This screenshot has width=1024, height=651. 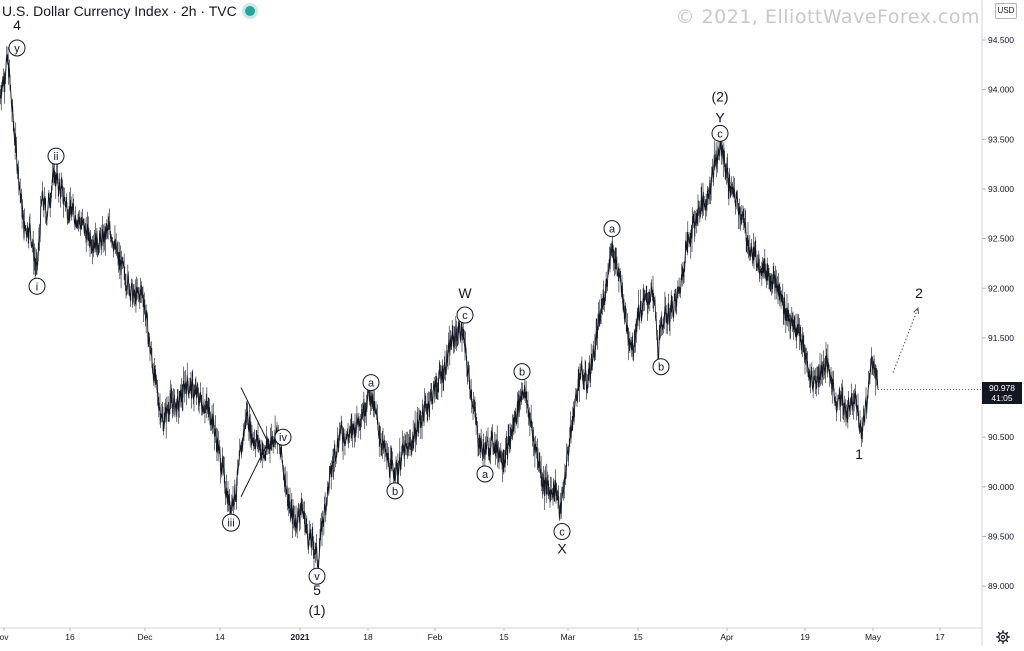 I want to click on x-tick-label: 2021, so click(x=300, y=637).